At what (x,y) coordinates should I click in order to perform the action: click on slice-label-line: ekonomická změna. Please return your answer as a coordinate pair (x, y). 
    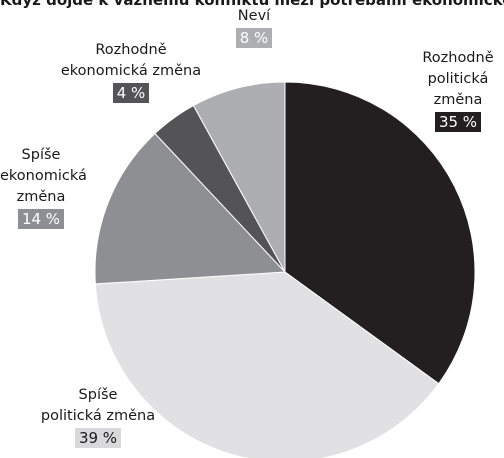
    Looking at the image, I should click on (131, 71).